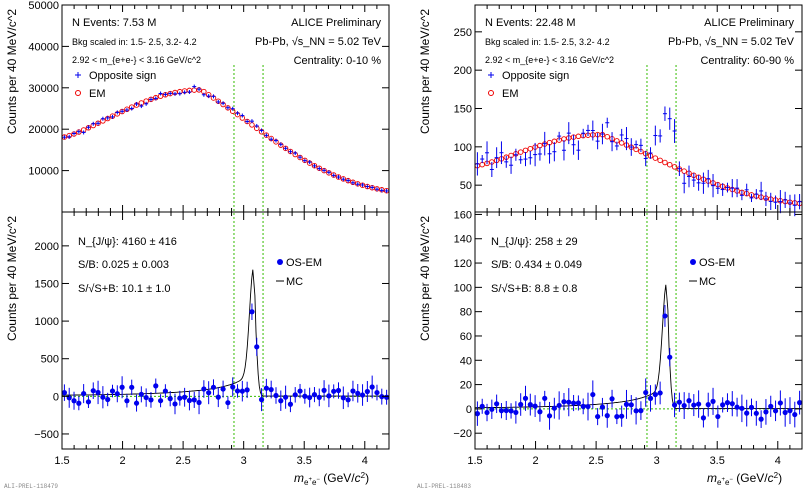 This screenshot has height=490, width=808. What do you see at coordinates (466, 361) in the screenshot?
I see `y-tick-label: 40` at bounding box center [466, 361].